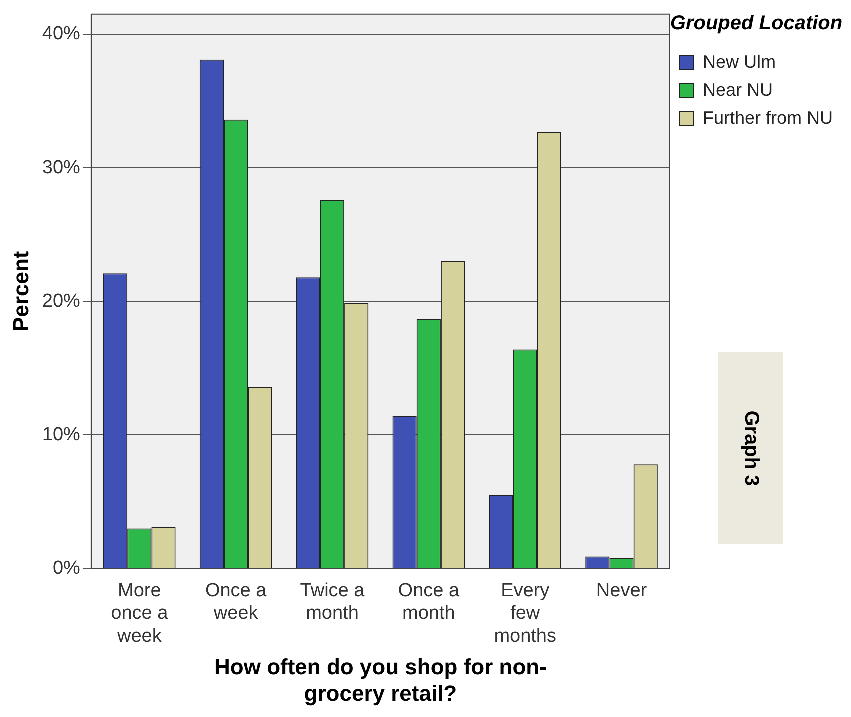  What do you see at coordinates (525, 614) in the screenshot?
I see `x-tick-label: Every few months` at bounding box center [525, 614].